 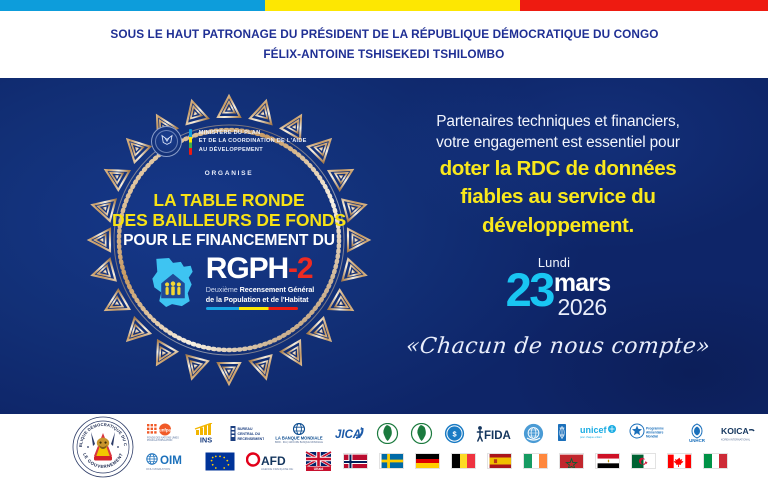 I want to click on date-month: mars, so click(x=582, y=283).